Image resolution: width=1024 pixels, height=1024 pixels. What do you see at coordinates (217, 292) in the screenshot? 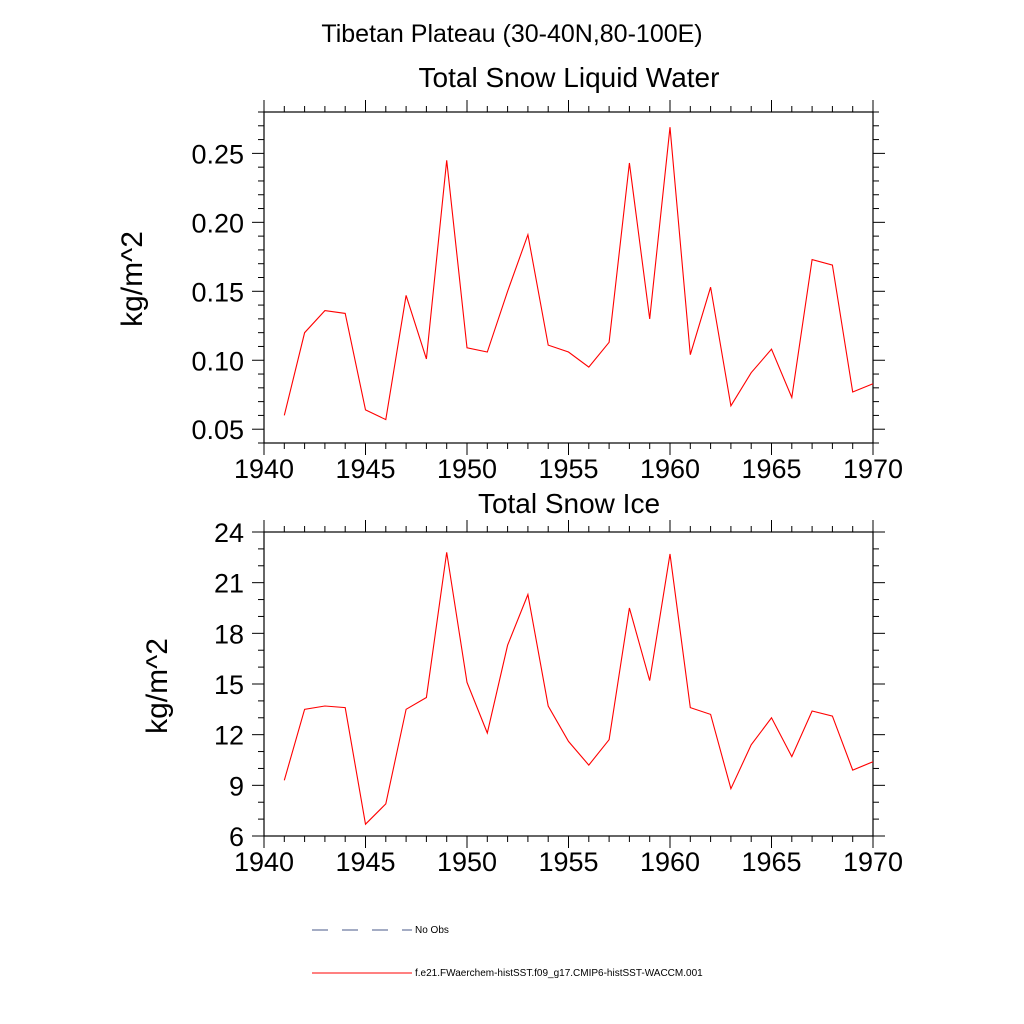
I see `y-tick-label: 0.15` at bounding box center [217, 292].